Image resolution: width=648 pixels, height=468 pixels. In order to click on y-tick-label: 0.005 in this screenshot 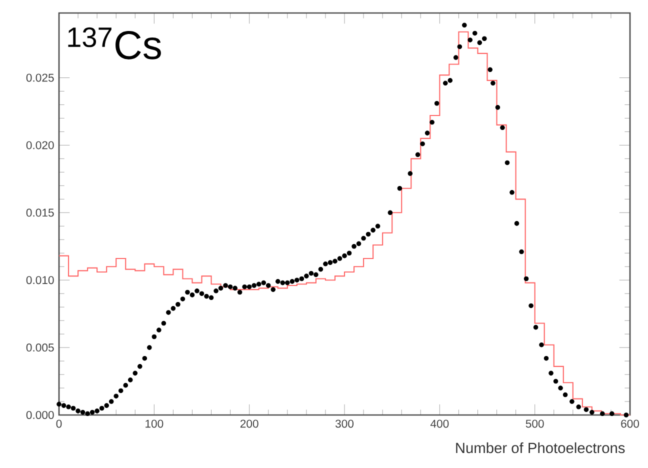, I will do `click(40, 348)`.